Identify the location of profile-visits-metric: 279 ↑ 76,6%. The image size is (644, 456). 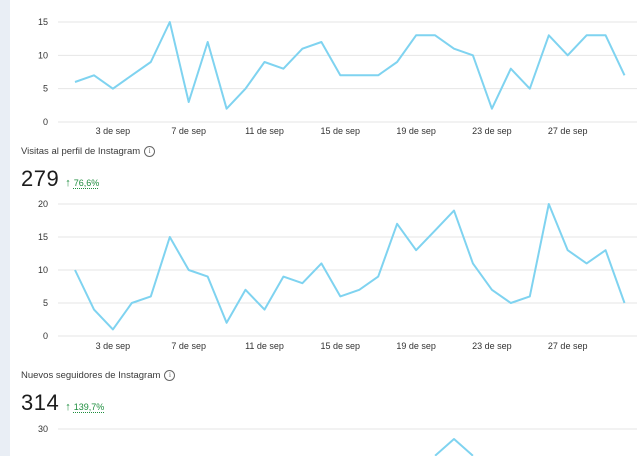
(60, 179).